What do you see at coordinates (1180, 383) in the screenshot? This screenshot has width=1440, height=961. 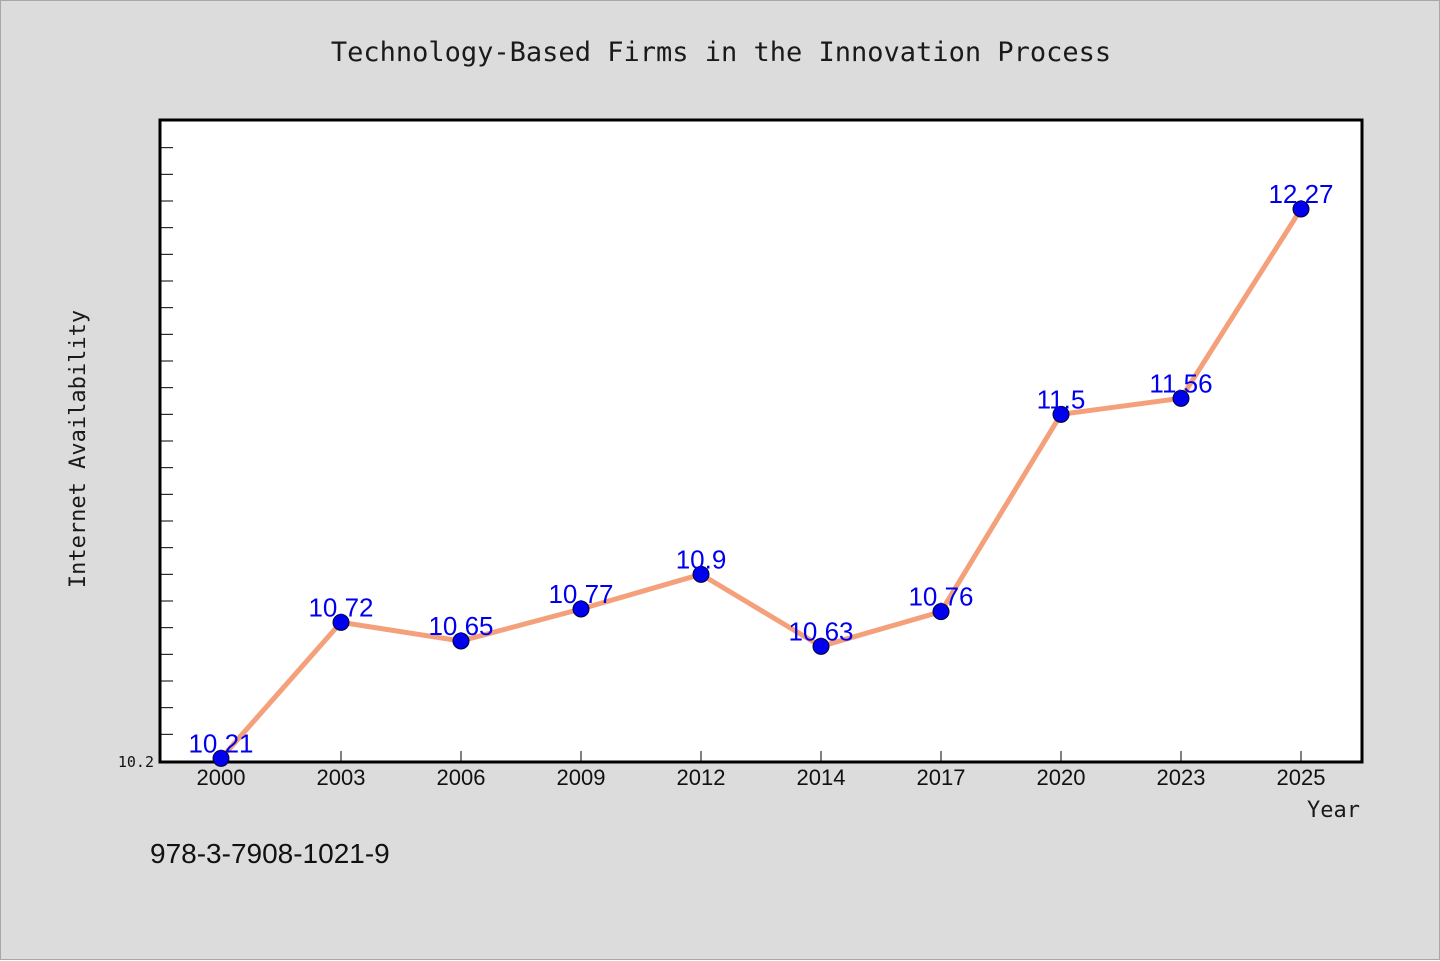 I see `data-label: 11.56` at bounding box center [1180, 383].